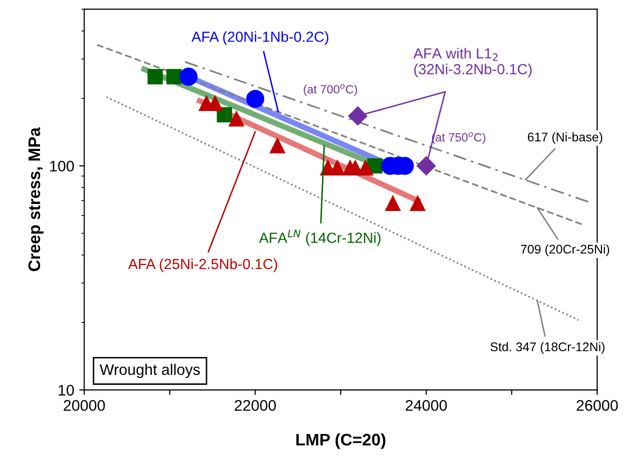 The width and height of the screenshot is (624, 462). Describe the element at coordinates (259, 38) in the screenshot. I see `series-label: AFA (20Ni-1Nb-0.2C)` at that location.